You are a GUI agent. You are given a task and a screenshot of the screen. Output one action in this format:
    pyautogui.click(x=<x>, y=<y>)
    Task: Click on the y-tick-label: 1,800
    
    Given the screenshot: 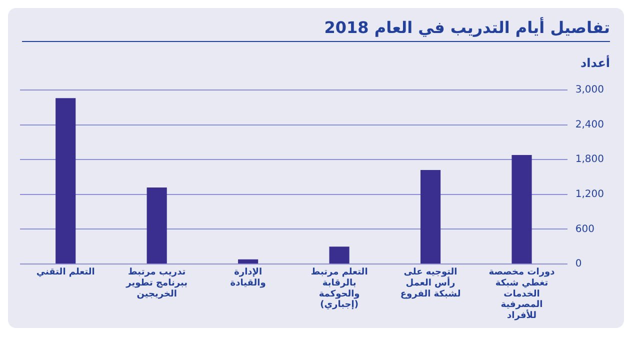 What is the action you would take?
    pyautogui.click(x=589, y=160)
    